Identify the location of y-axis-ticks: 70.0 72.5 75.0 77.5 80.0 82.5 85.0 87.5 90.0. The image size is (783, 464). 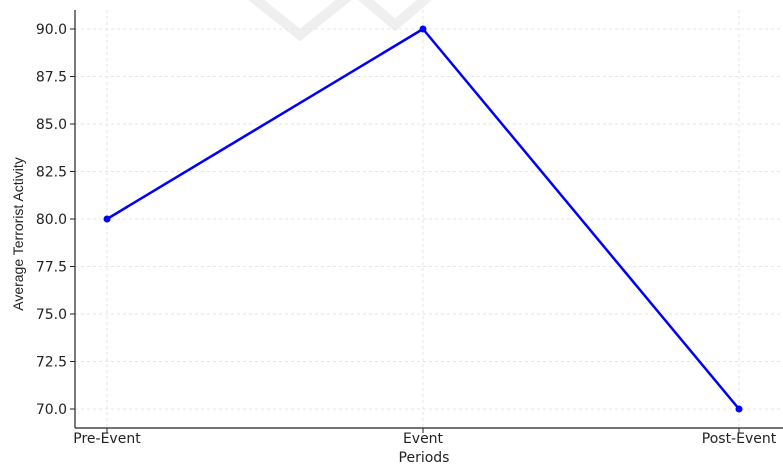
(55, 220).